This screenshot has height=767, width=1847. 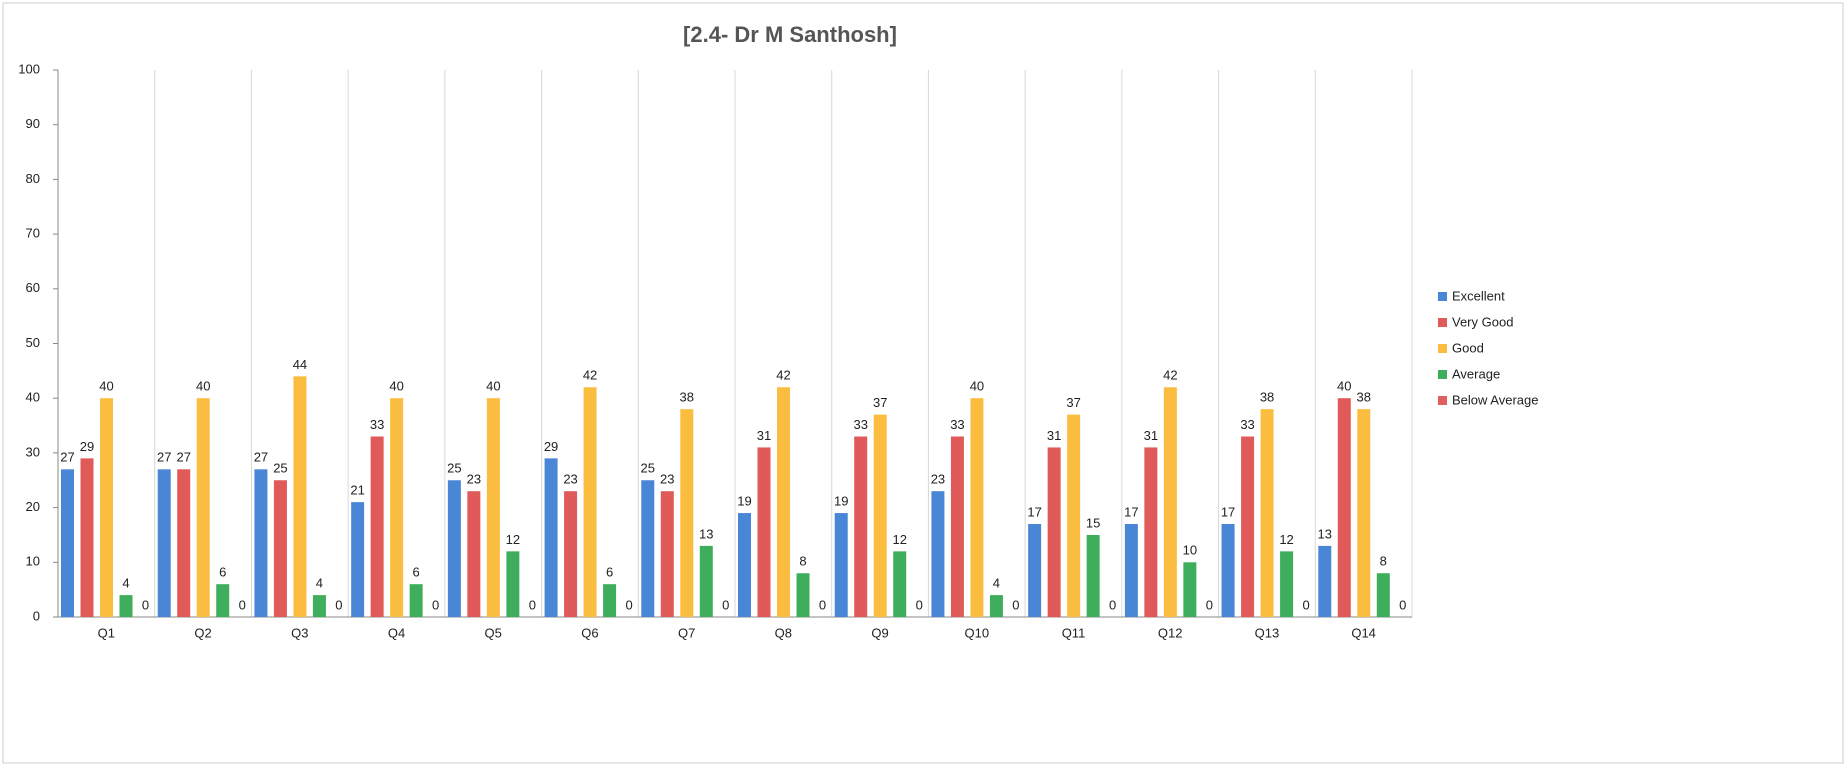 I want to click on x-tick-label: Q2, so click(x=202, y=632).